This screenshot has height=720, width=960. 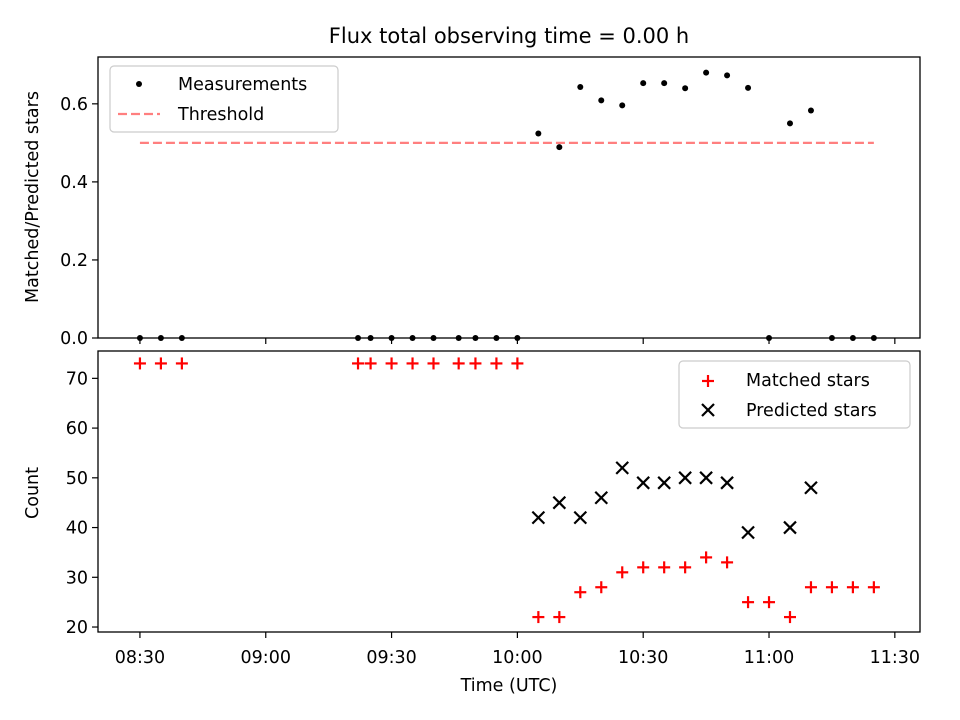 I want to click on top-legend: Measurements Threshold, so click(x=224, y=99).